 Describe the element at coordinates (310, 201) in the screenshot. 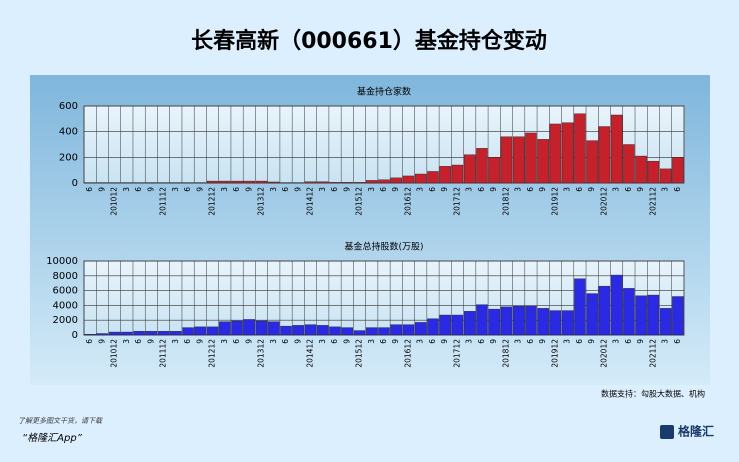

I see `x-tick-label: 201412` at that location.